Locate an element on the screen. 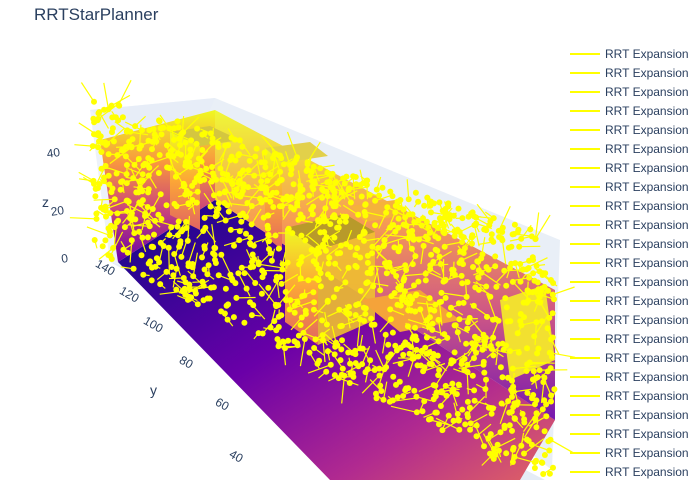  y-tick-label: 60 is located at coordinates (222, 404).